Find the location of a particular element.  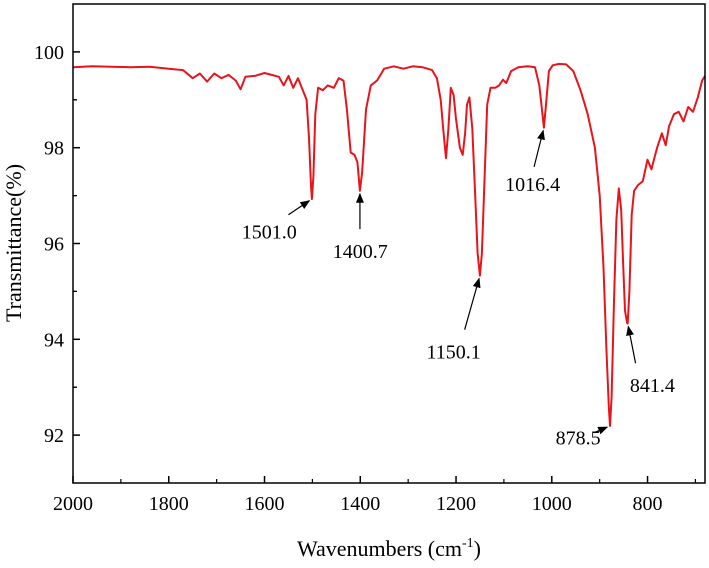

x-tick-label: 1400 is located at coordinates (360, 504).